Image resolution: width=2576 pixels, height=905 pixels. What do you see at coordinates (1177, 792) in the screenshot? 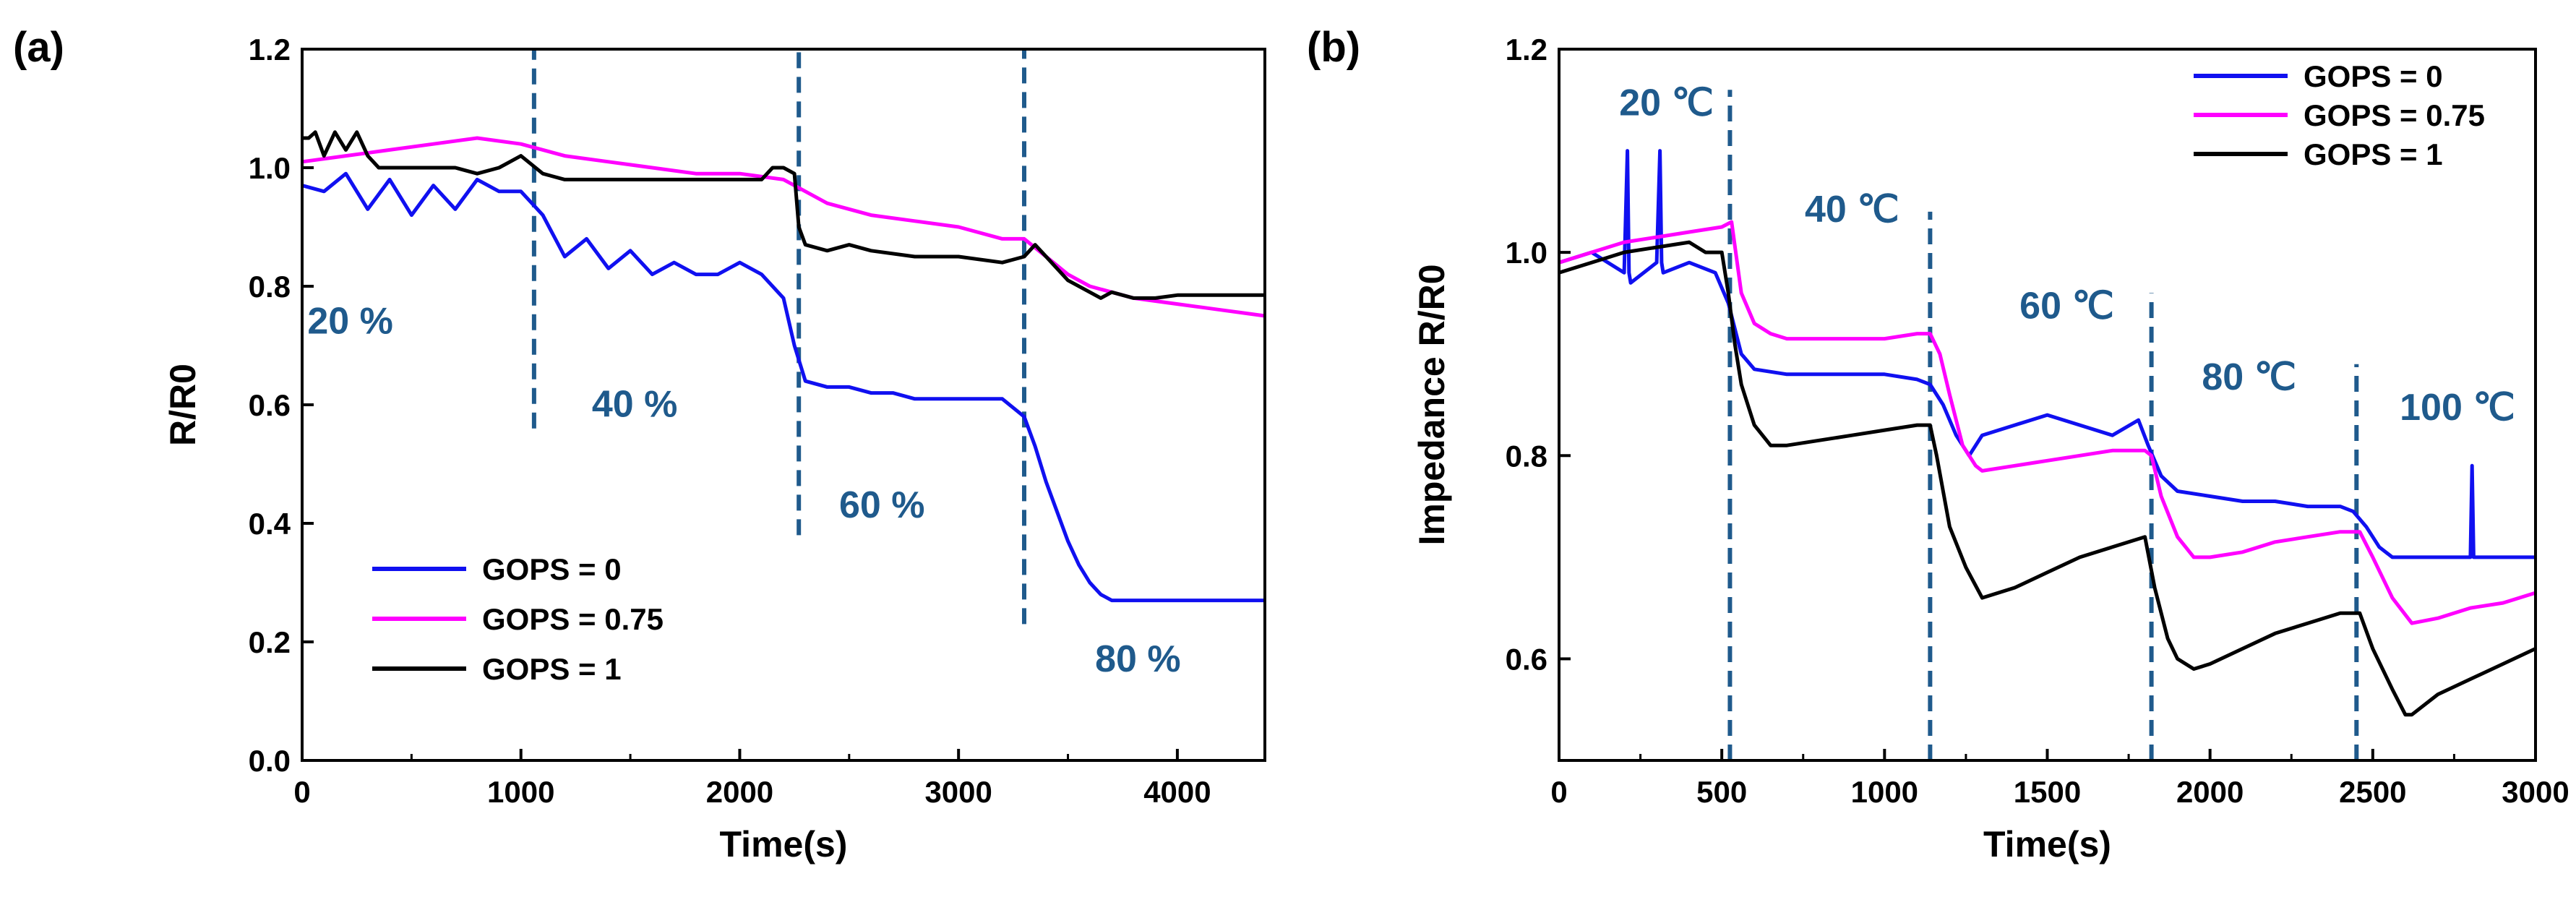
I see `x-tick-label: 4000` at bounding box center [1177, 792].